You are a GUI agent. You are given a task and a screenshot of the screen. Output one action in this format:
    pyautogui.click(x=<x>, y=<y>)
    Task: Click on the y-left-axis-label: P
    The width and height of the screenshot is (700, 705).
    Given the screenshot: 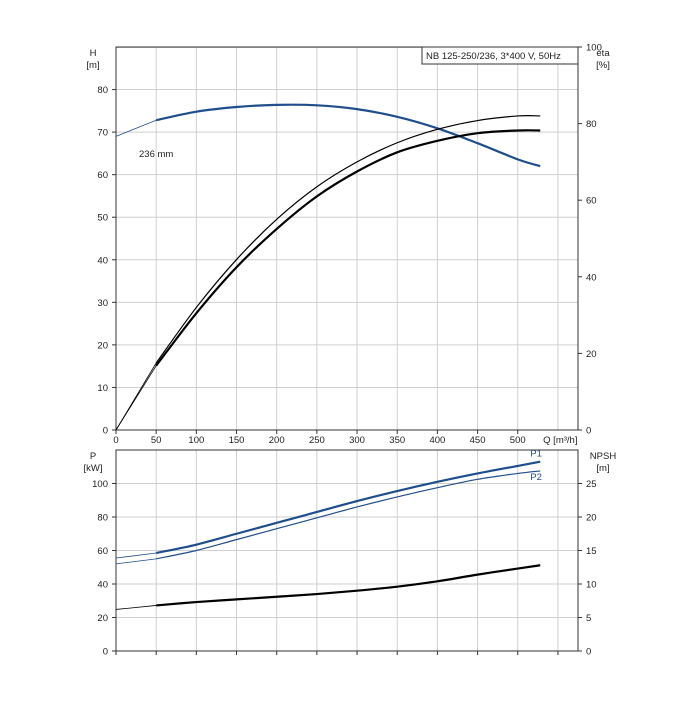 What is the action you would take?
    pyautogui.click(x=93, y=456)
    